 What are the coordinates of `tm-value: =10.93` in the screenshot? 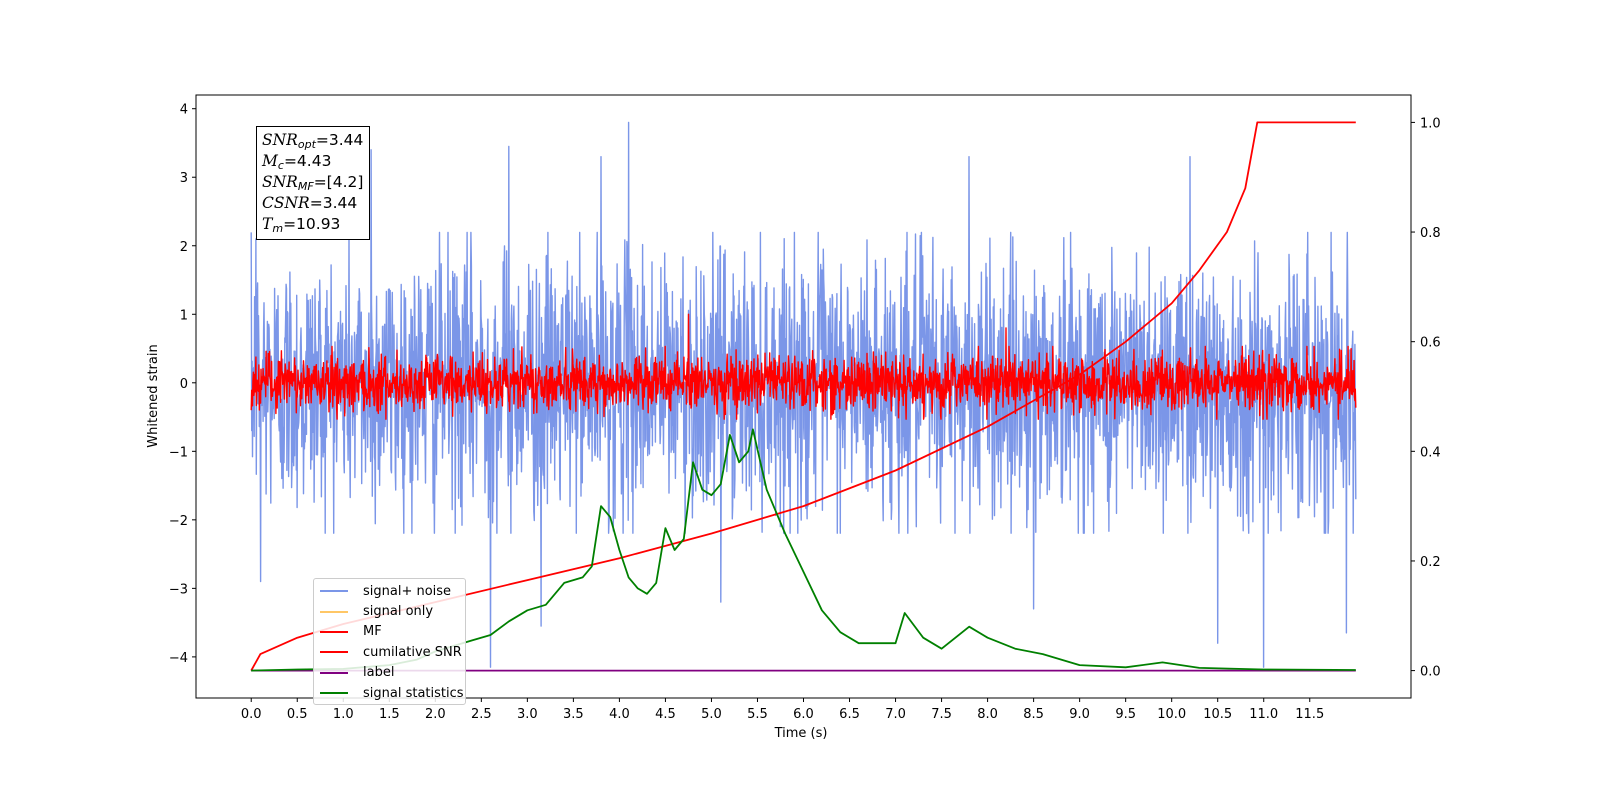 It's located at (312, 224).